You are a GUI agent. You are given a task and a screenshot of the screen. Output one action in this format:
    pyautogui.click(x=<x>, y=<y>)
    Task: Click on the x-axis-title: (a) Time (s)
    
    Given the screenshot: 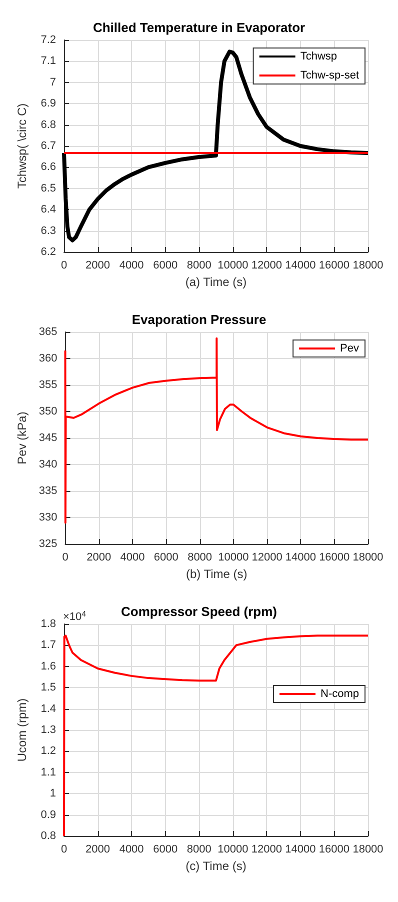 What is the action you would take?
    pyautogui.click(x=216, y=281)
    